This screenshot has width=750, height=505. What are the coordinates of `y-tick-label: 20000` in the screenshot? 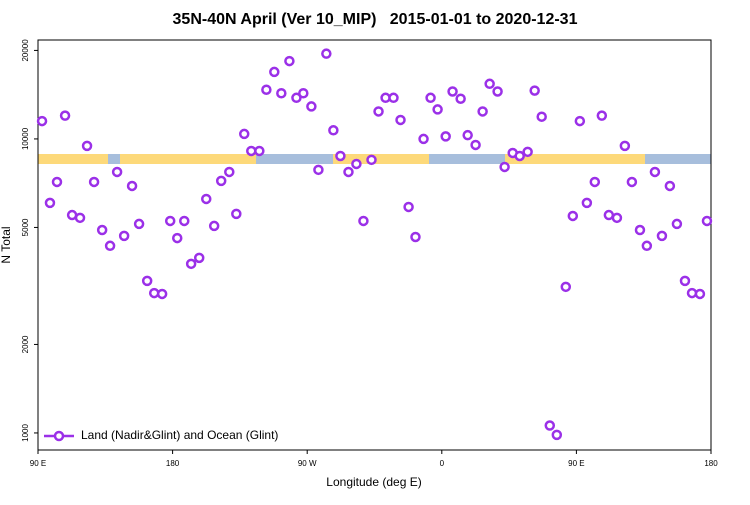 It's located at (25, 50).